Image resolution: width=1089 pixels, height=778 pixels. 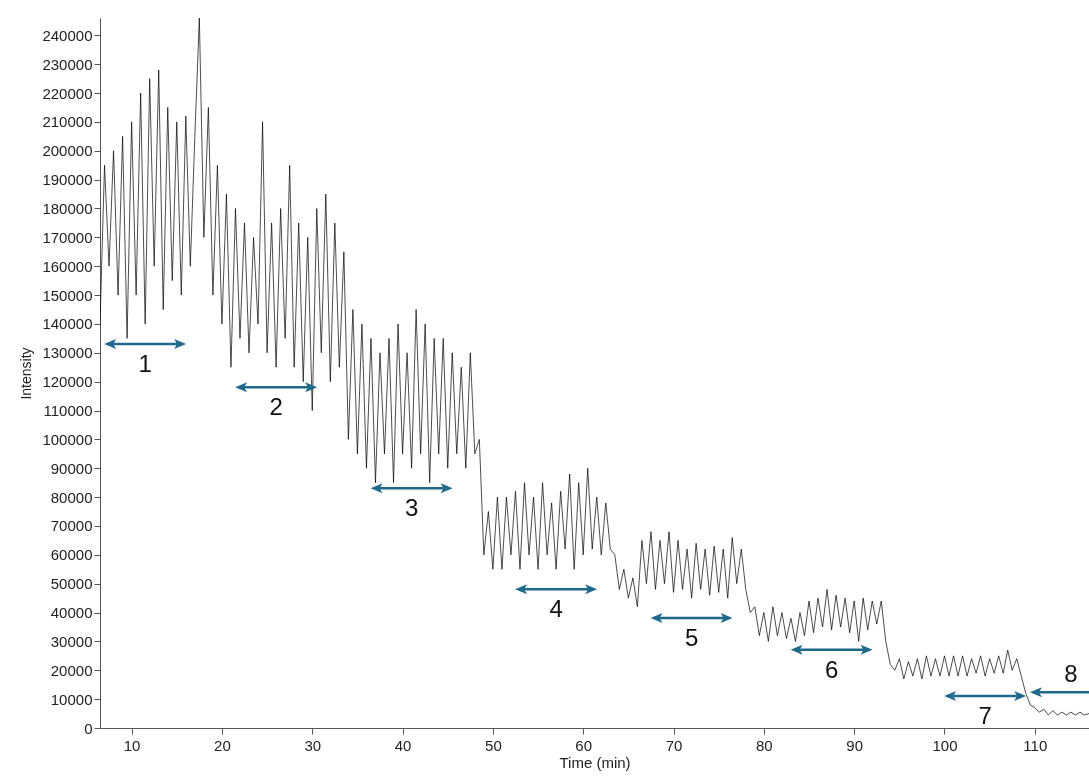 I want to click on y-axis-title: Intensity, so click(x=26, y=373).